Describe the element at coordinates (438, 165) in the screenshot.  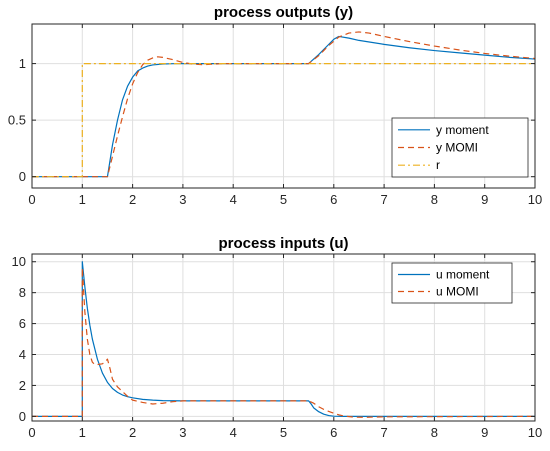
I see `legend-entry: r` at that location.